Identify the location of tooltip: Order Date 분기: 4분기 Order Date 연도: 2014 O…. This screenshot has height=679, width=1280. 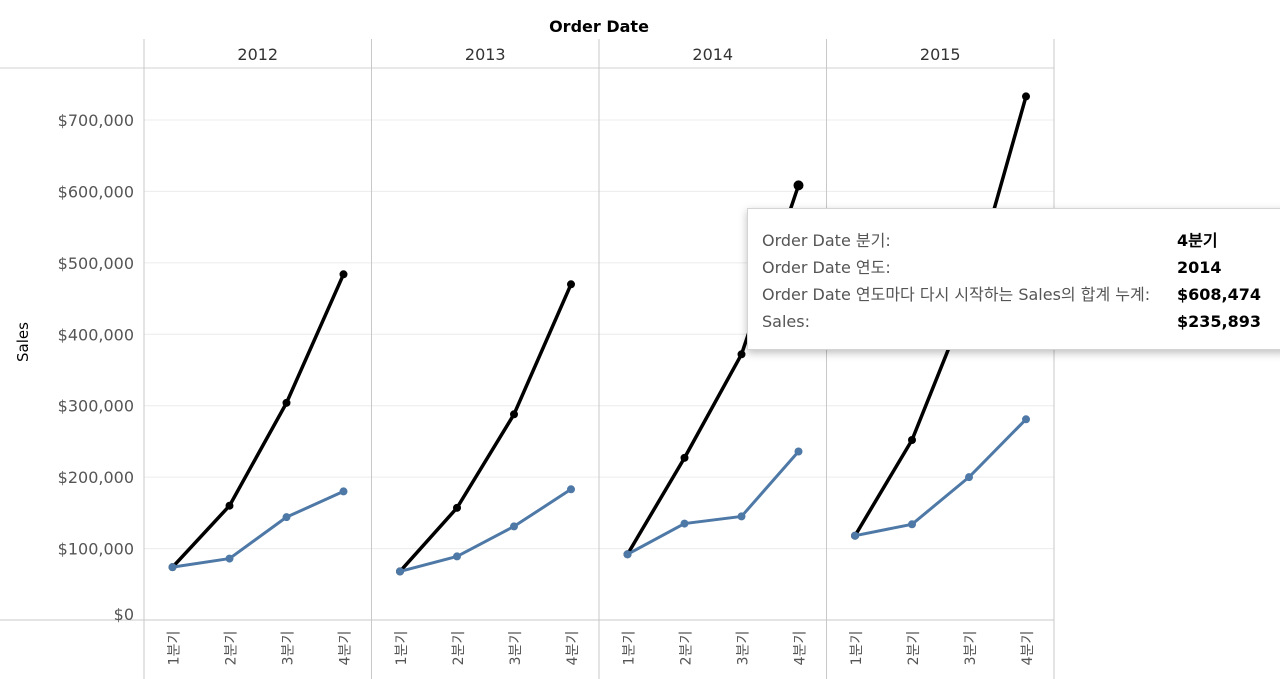
(1013, 279).